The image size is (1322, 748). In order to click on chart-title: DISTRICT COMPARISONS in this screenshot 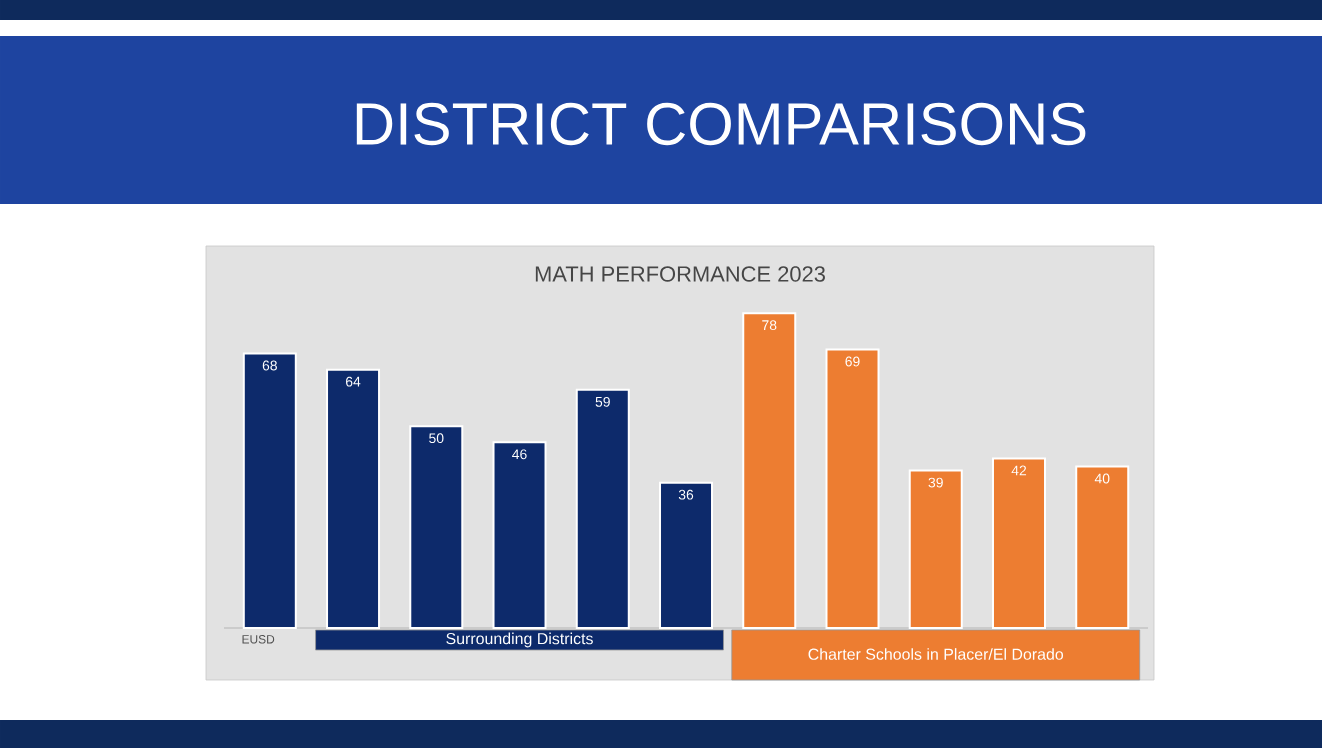, I will do `click(721, 124)`.